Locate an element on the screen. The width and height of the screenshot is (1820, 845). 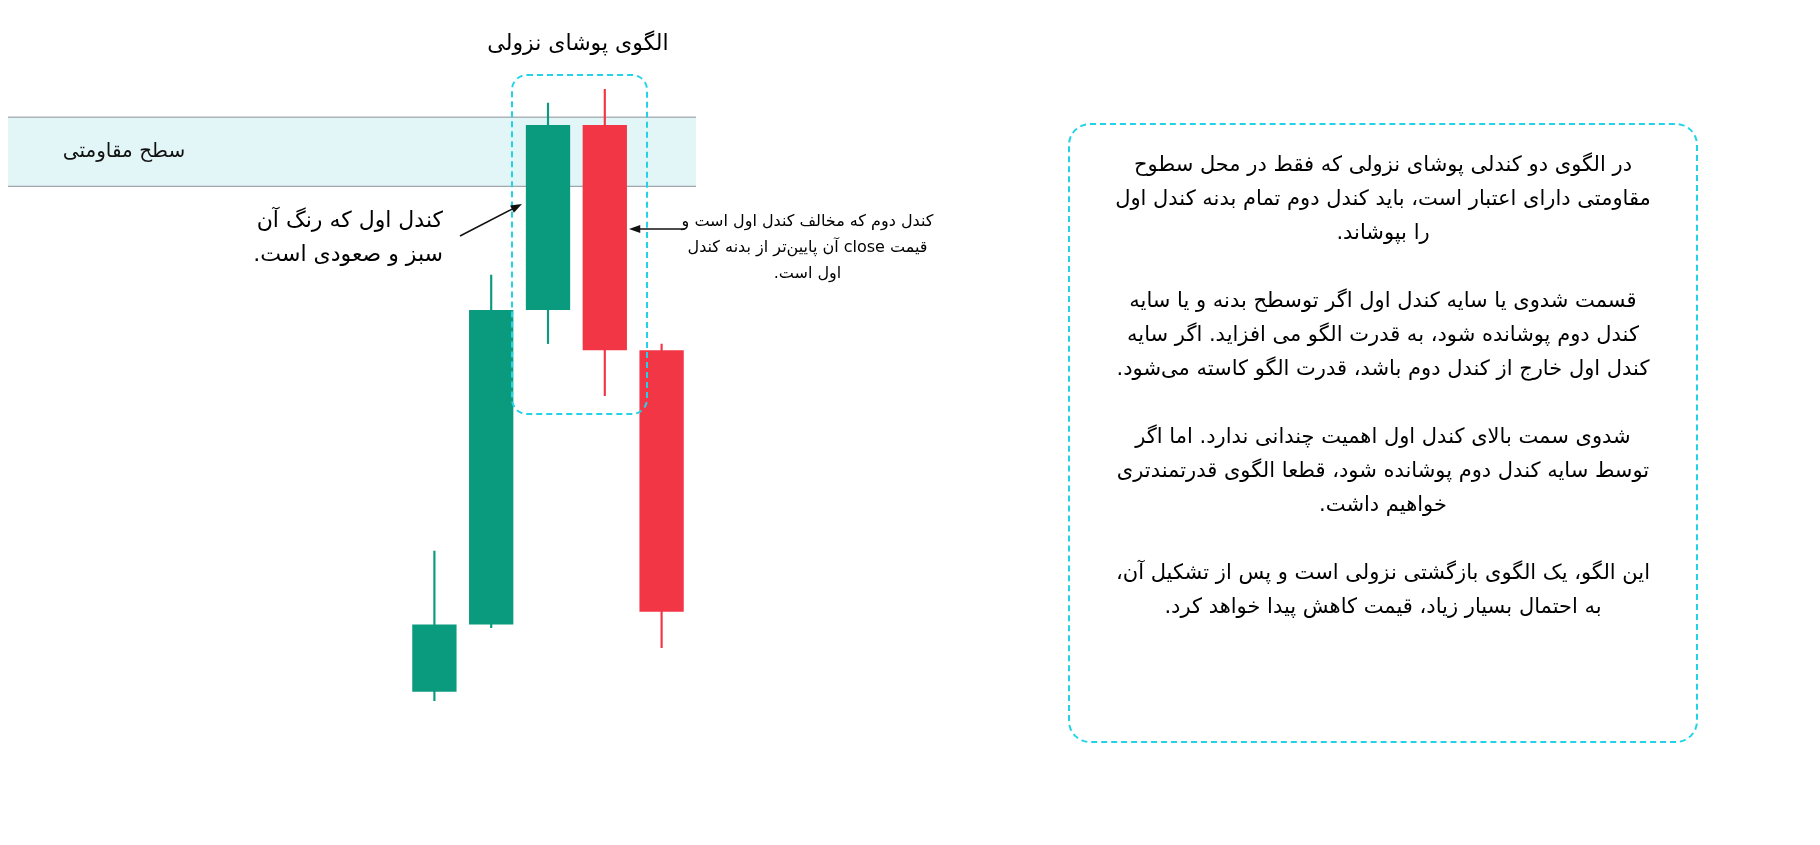
annotation: کندل اول که رنگ آن سبز و صعودی است. is located at coordinates (347, 236).